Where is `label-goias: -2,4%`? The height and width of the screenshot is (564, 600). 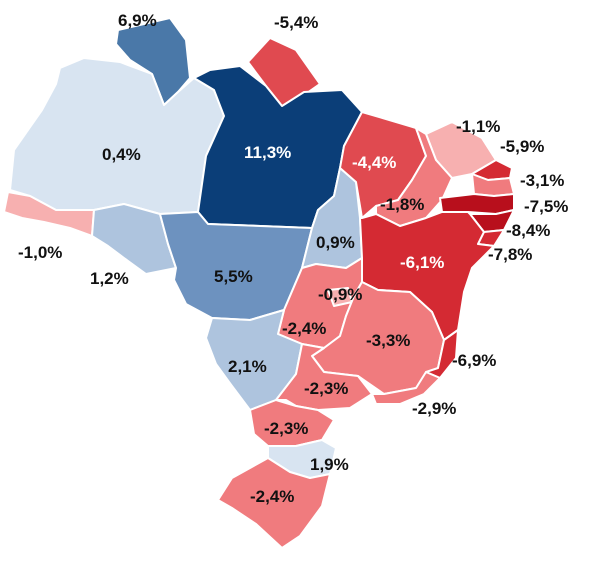
label-goias: -2,4% is located at coordinates (304, 328).